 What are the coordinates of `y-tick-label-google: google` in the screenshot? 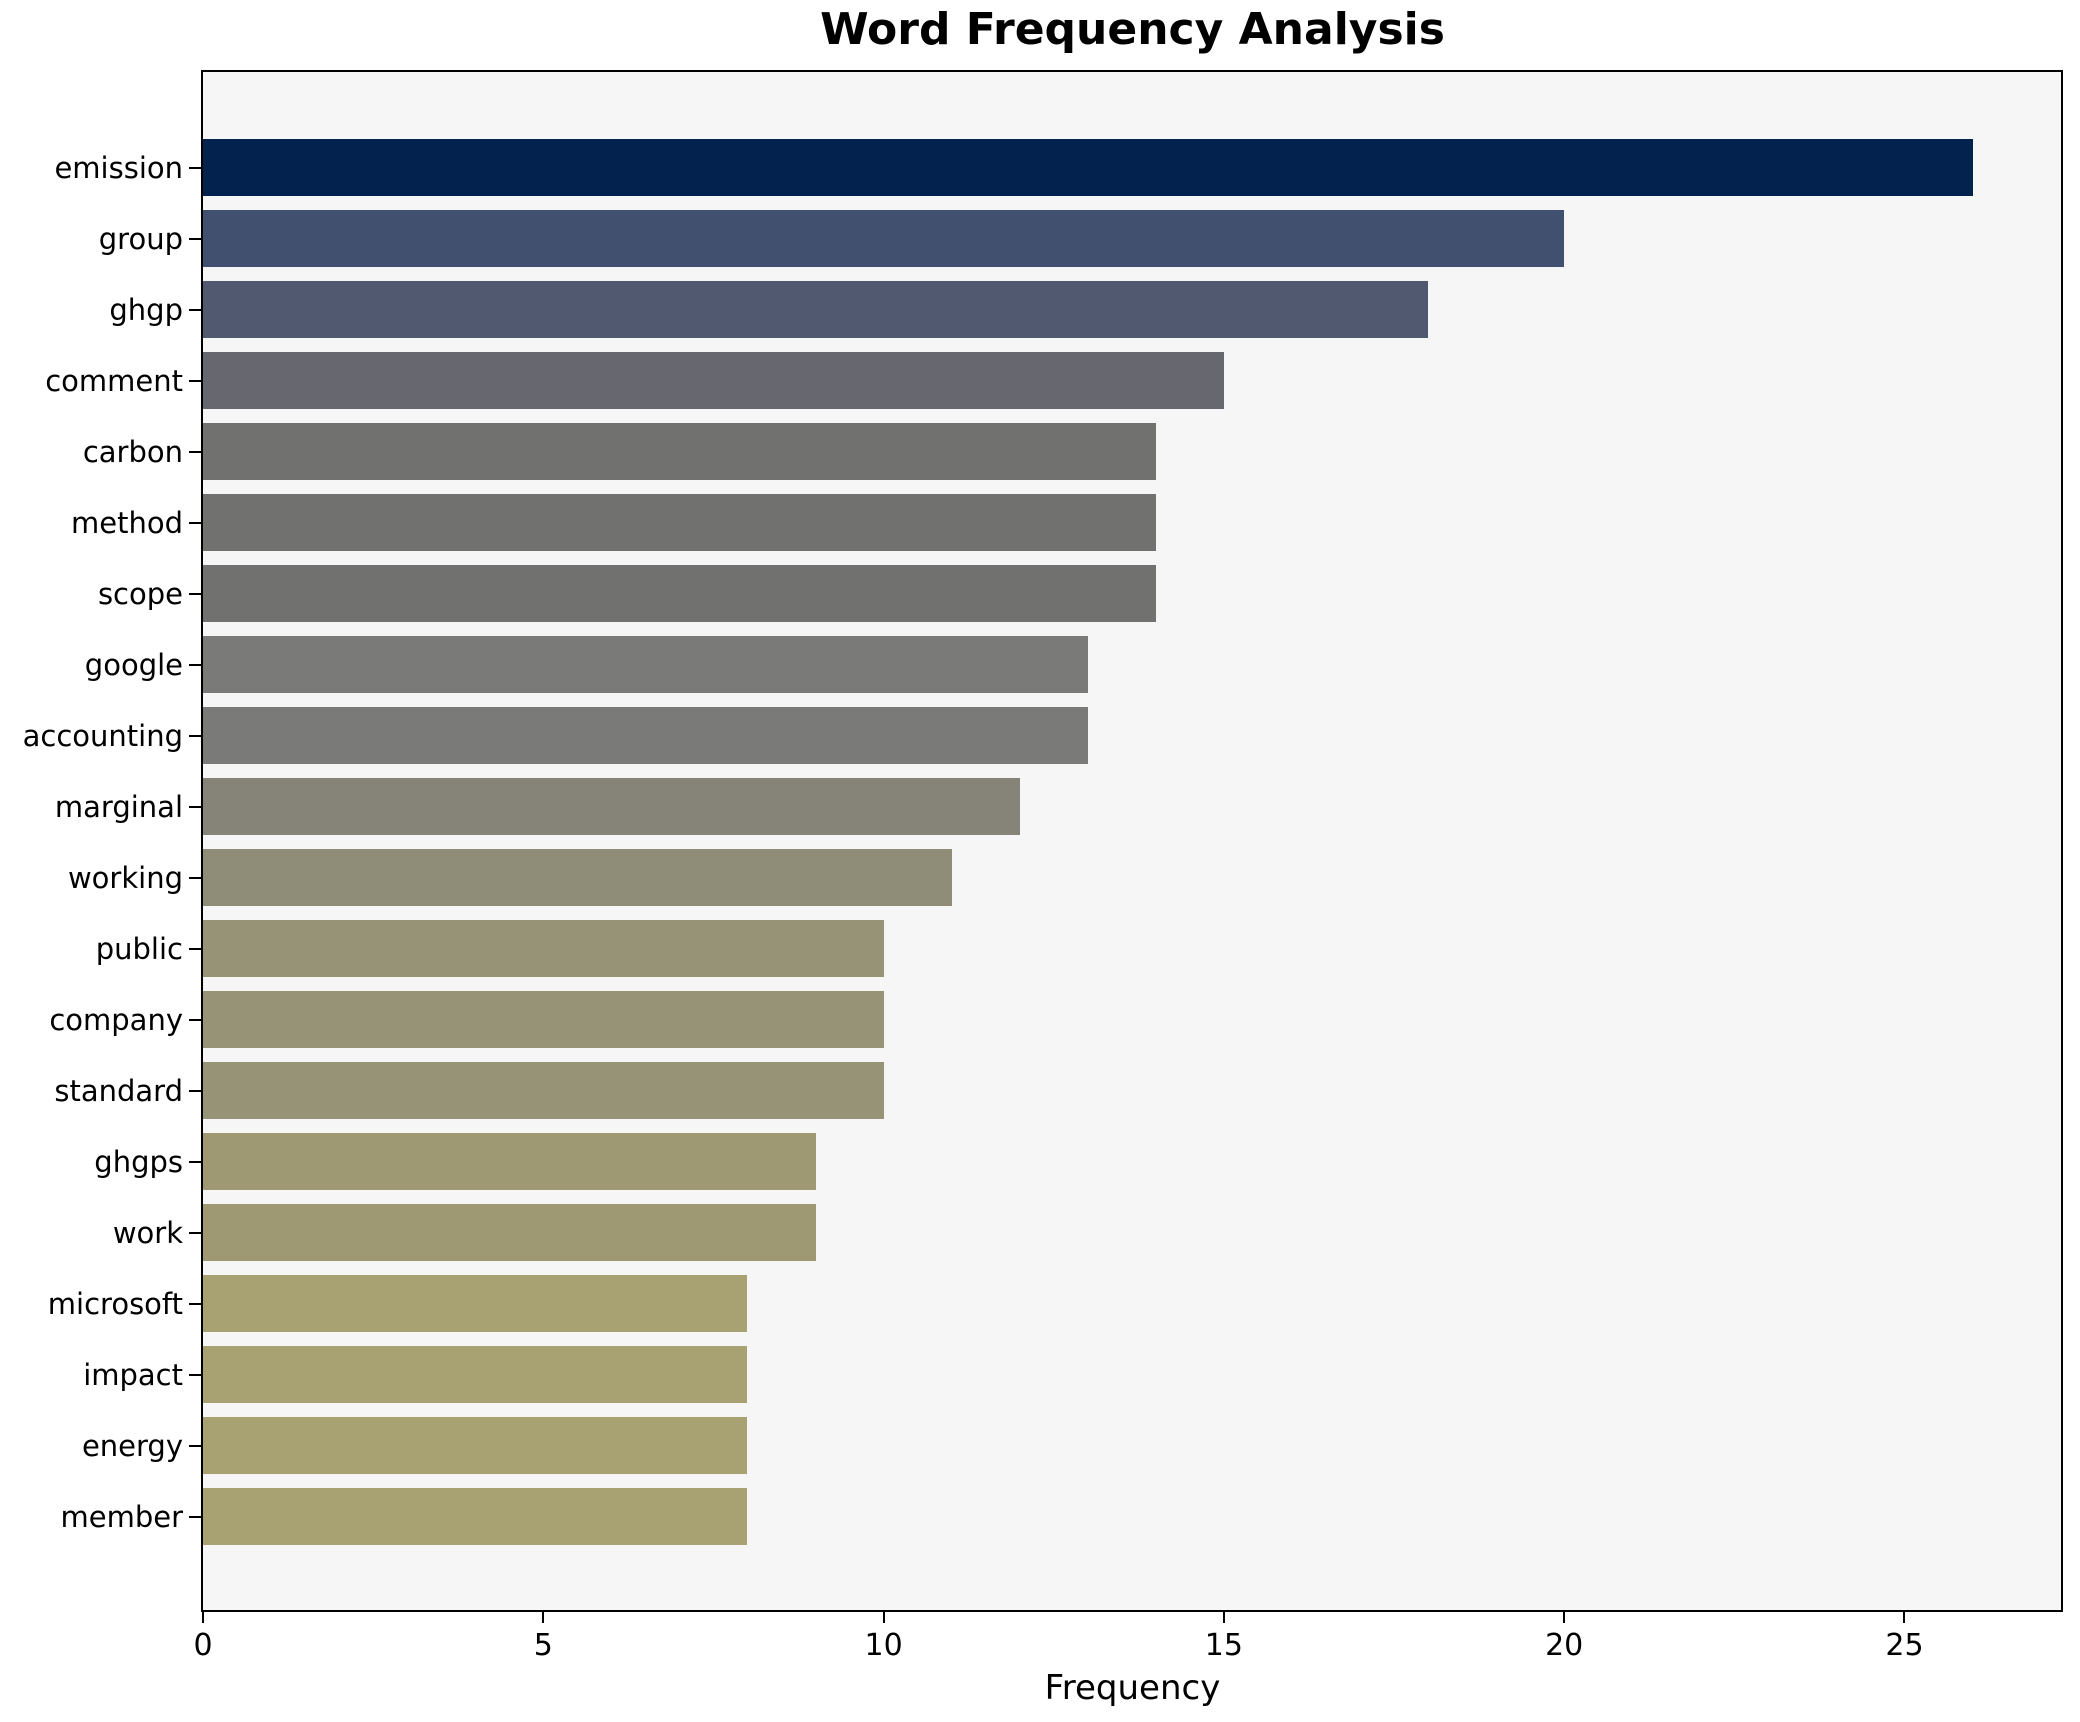 It's located at (133, 664).